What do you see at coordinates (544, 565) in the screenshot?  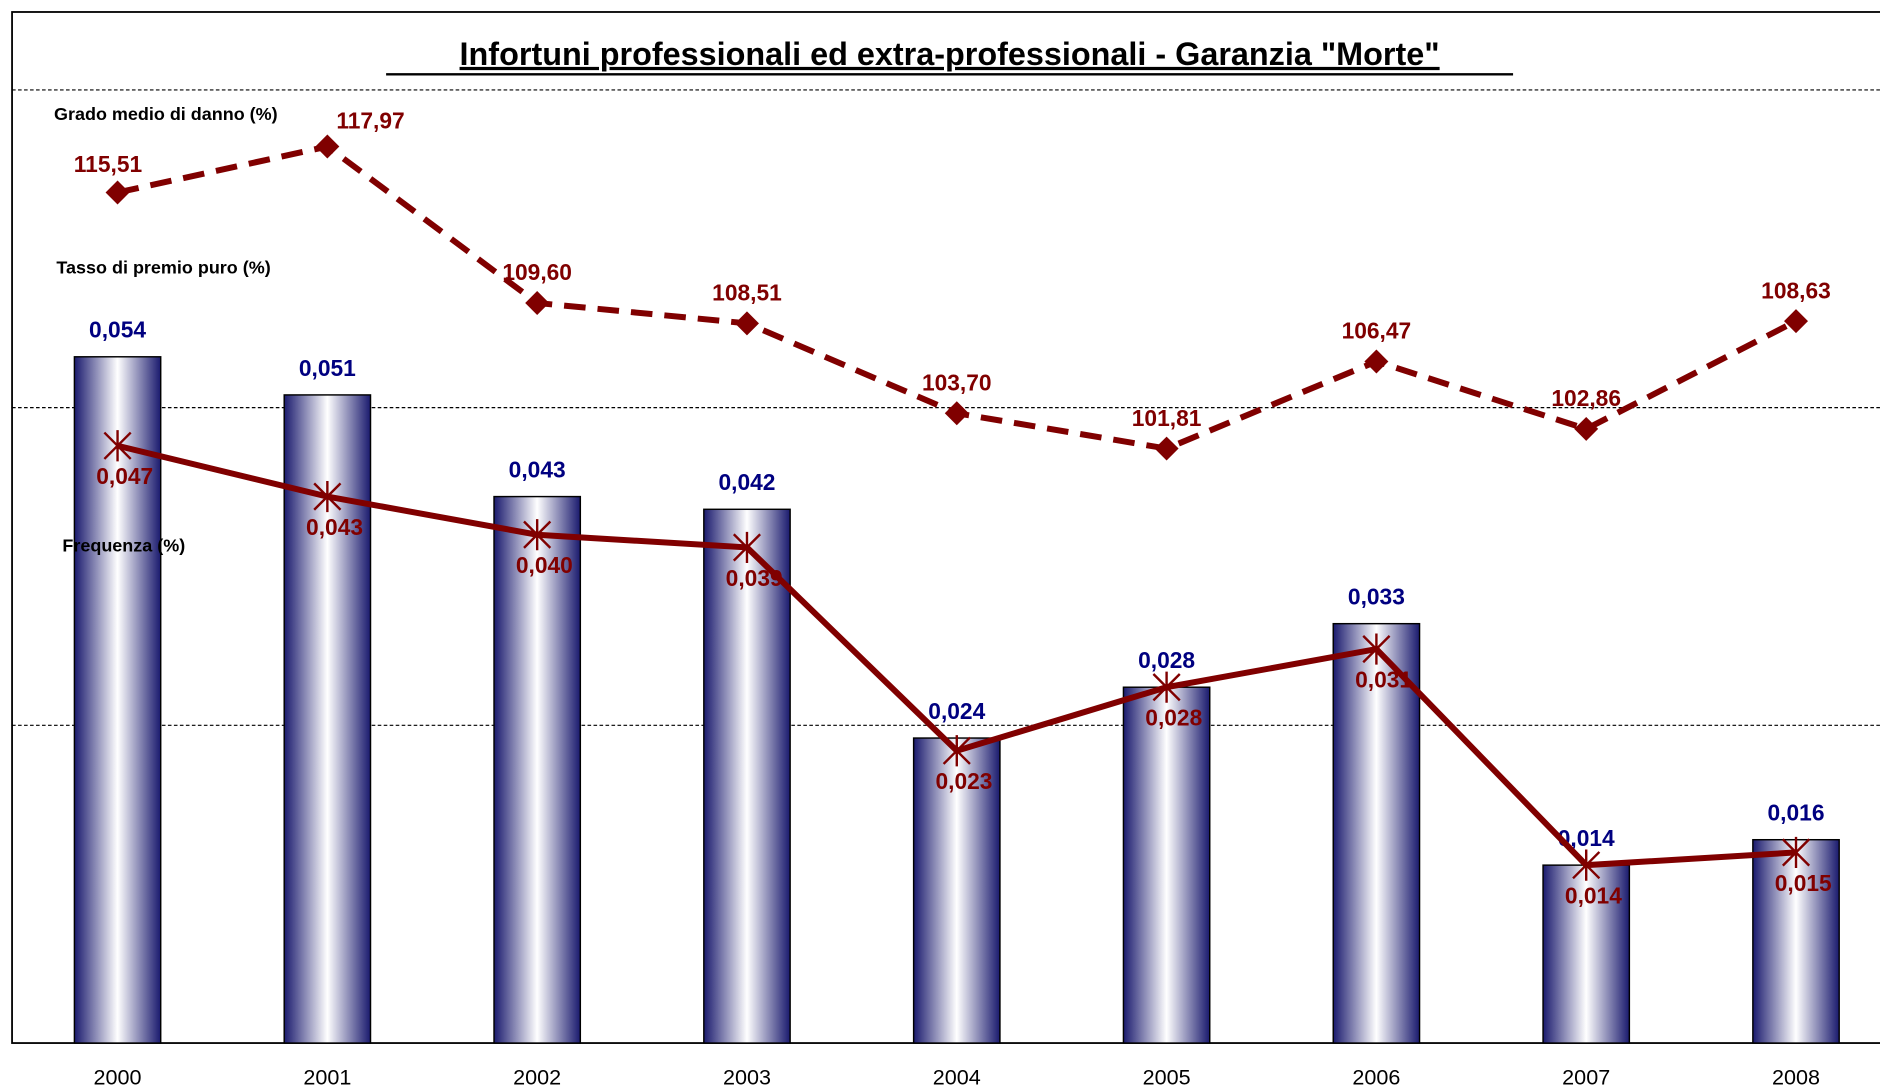 I see `line-value-label: 0,040` at bounding box center [544, 565].